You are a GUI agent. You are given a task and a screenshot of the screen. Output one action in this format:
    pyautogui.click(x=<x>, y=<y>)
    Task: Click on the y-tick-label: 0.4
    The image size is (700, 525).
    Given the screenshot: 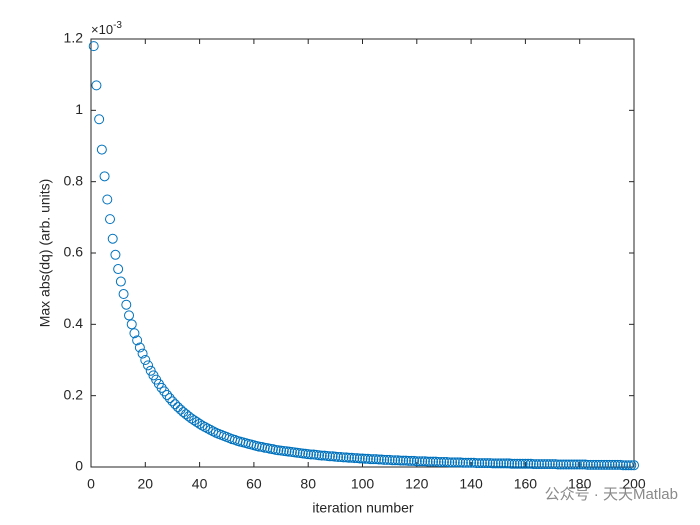 What is the action you would take?
    pyautogui.click(x=74, y=323)
    